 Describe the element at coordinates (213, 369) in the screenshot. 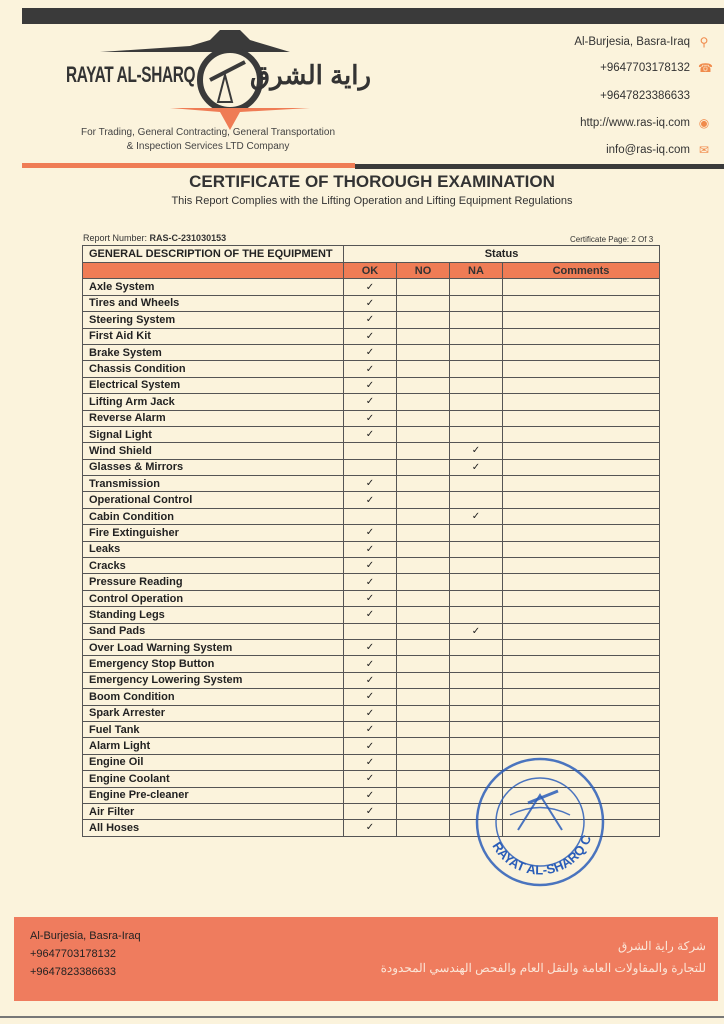

I see `equipment-item: Chassis Condition` at that location.